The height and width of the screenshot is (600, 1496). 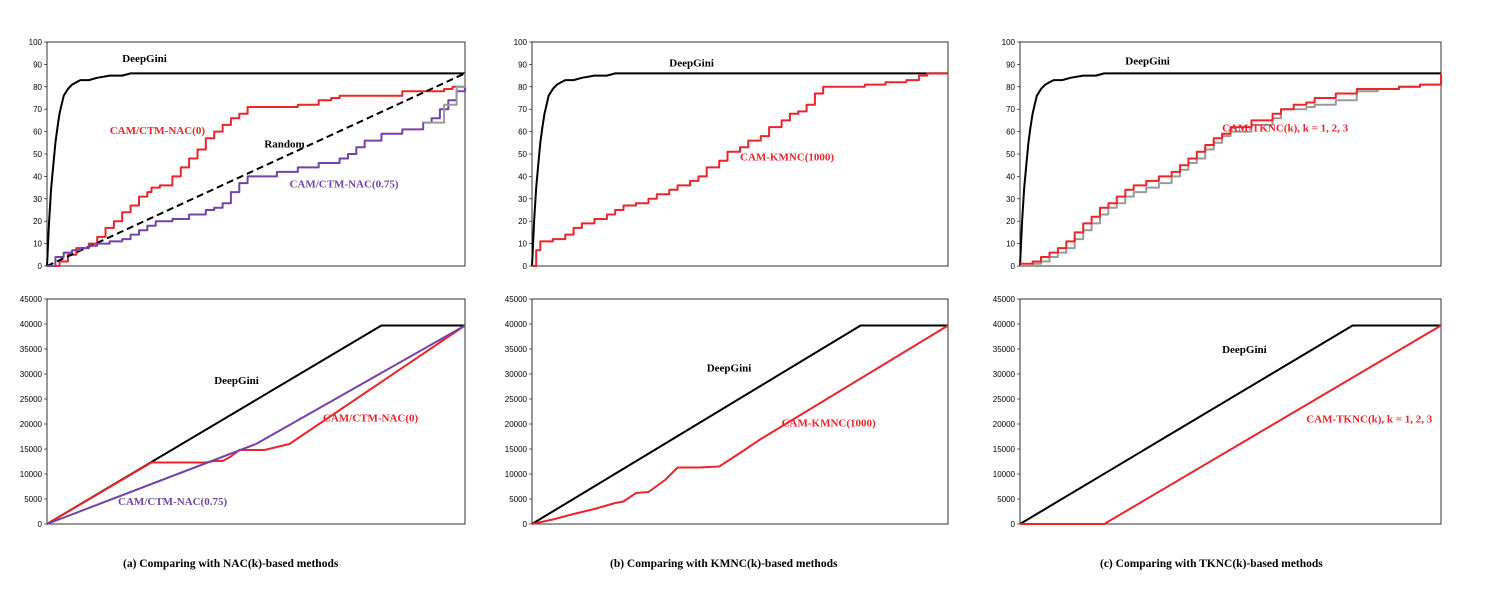 I want to click on series-label-random: Random, so click(x=284, y=144).